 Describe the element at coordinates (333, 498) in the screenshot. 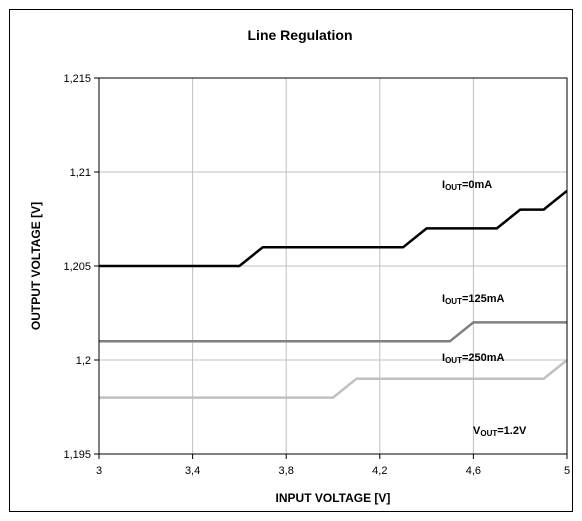

I see `x-axis-title: INPUT VOLTAGE [V]` at that location.